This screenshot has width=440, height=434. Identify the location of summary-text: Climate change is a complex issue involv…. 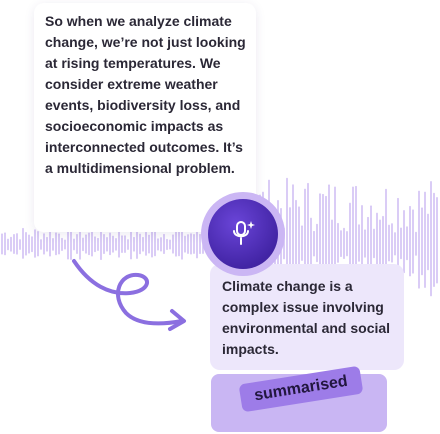
(306, 317).